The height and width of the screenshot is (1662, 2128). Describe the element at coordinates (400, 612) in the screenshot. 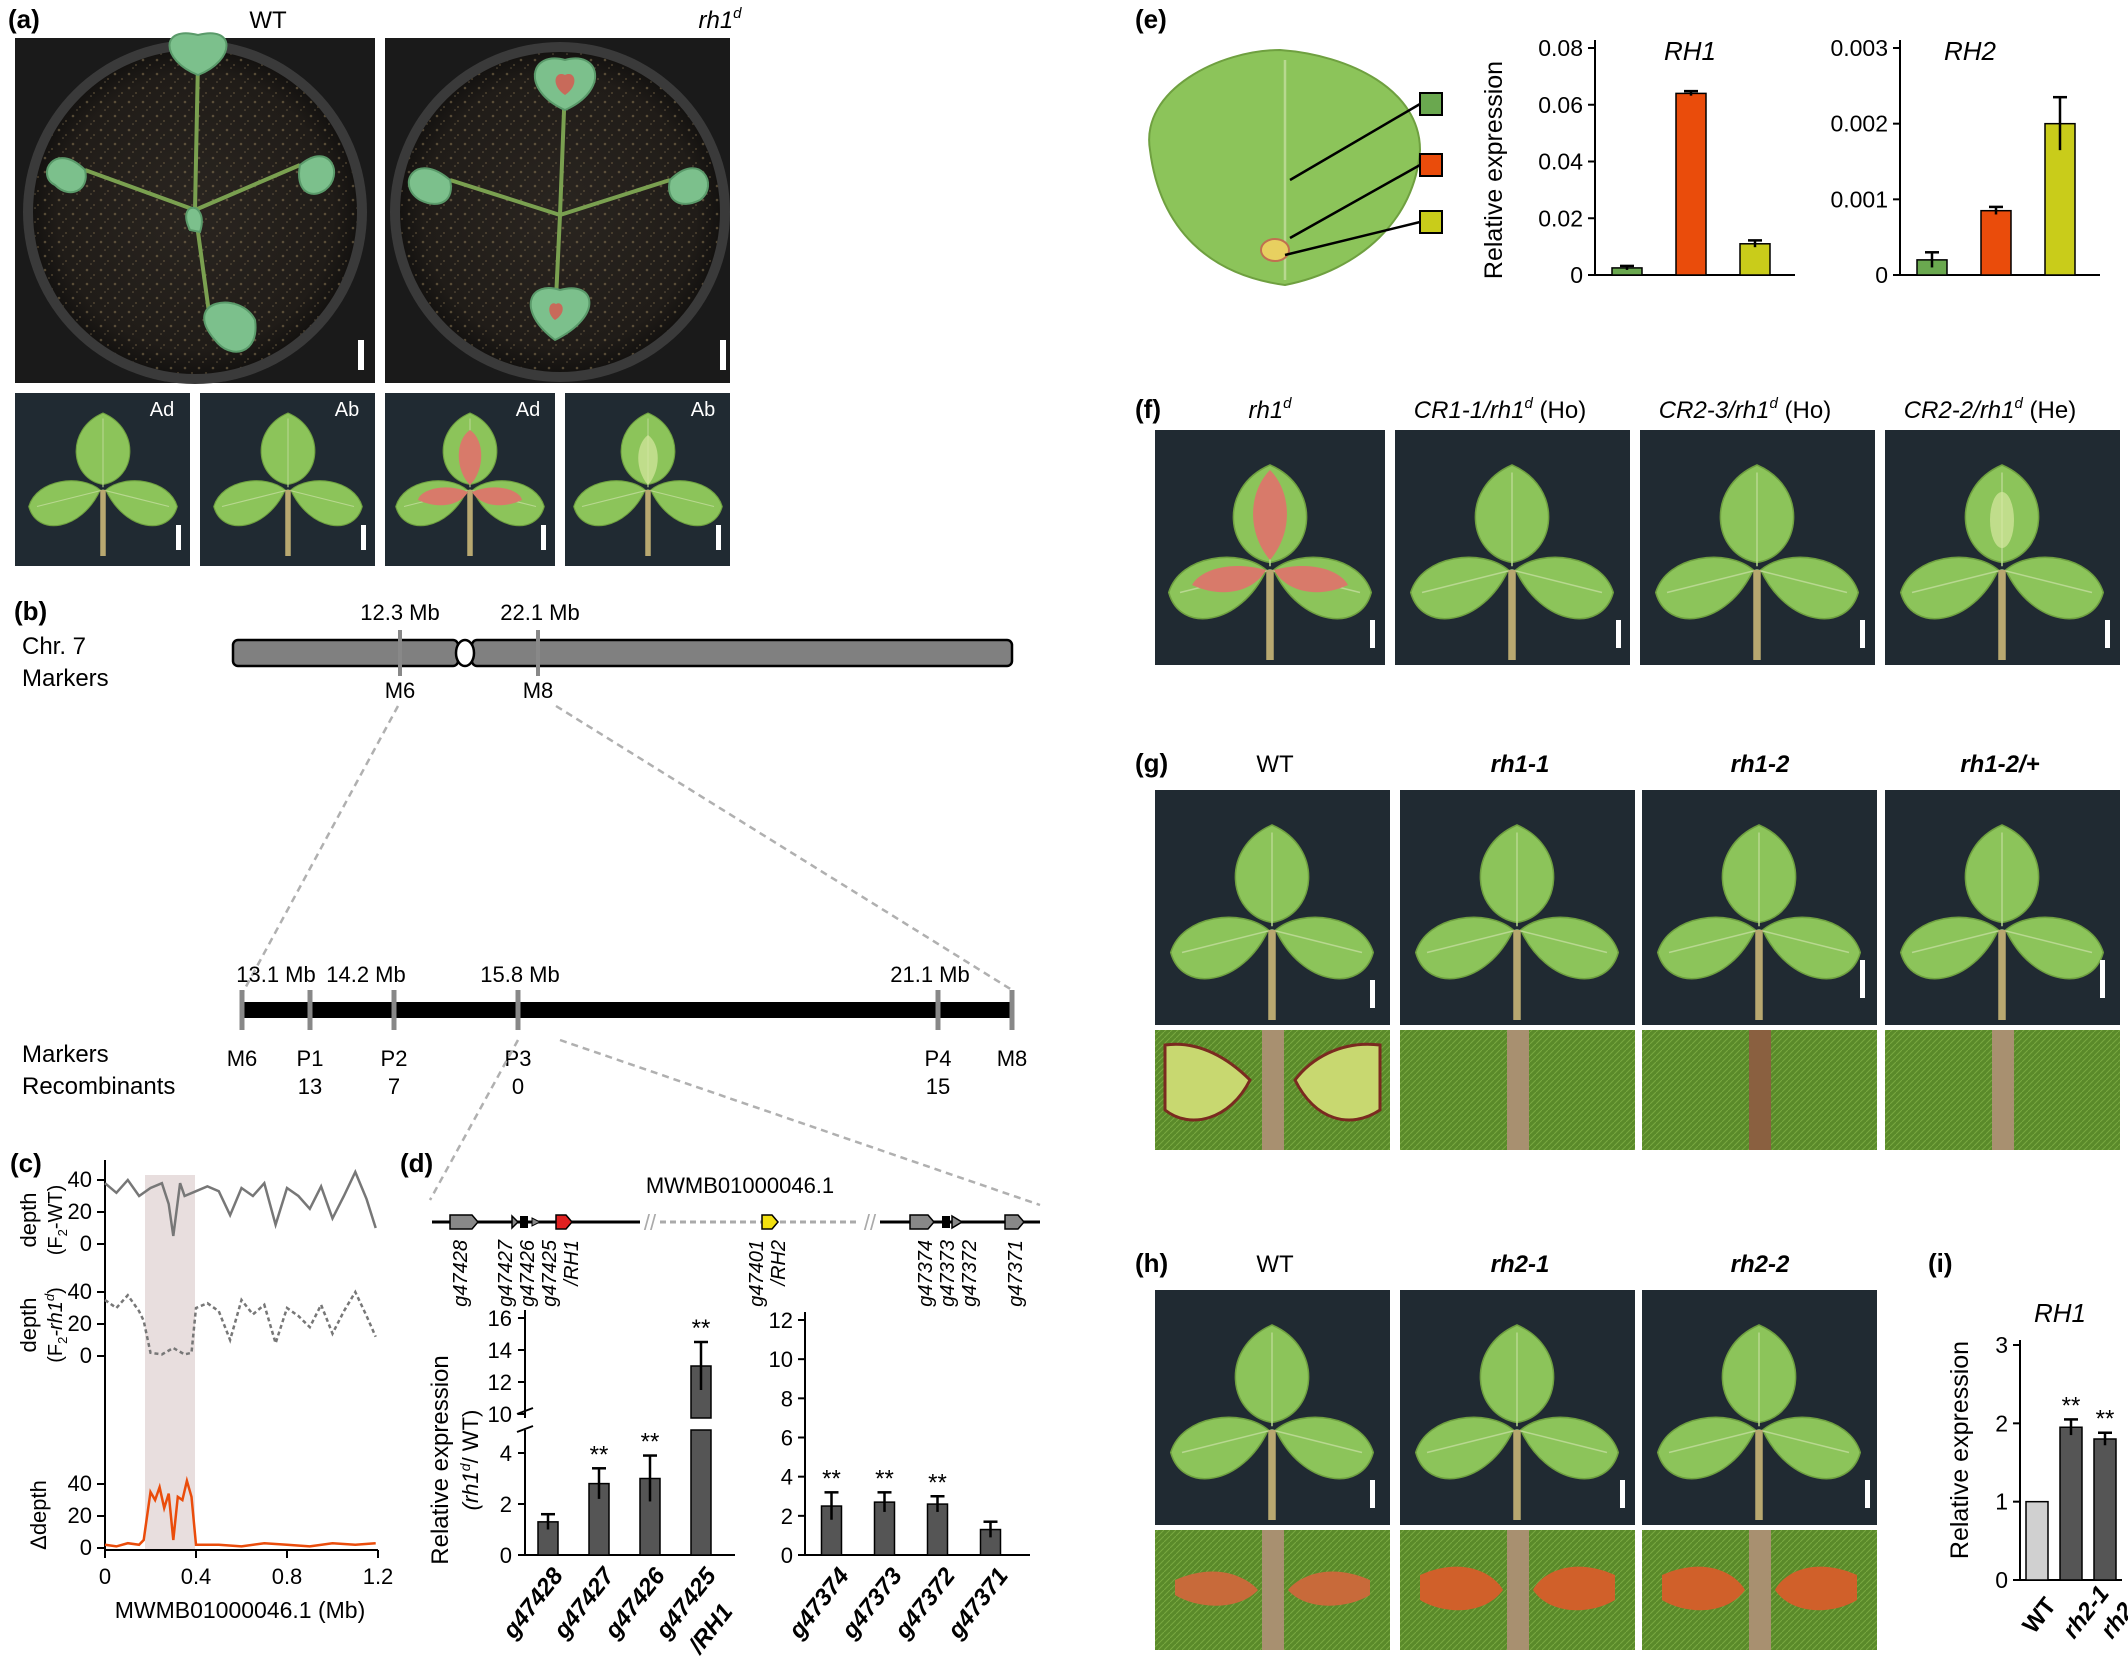

I see `chr-position-1: 12.3 Mb` at that location.